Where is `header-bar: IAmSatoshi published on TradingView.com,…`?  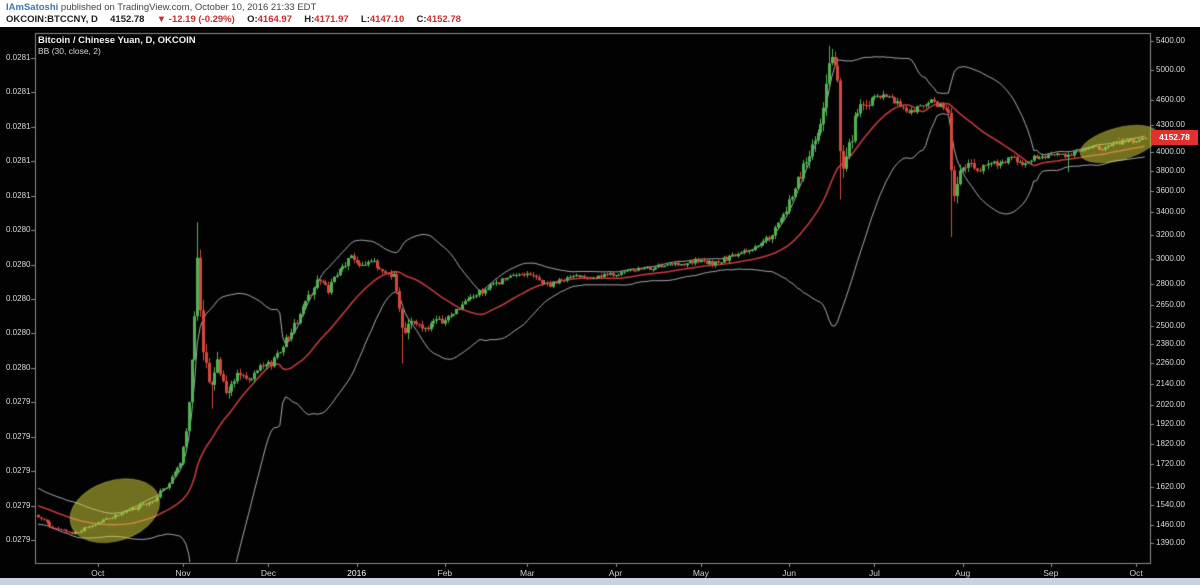 header-bar: IAmSatoshi published on TradingView.com,… is located at coordinates (600, 13).